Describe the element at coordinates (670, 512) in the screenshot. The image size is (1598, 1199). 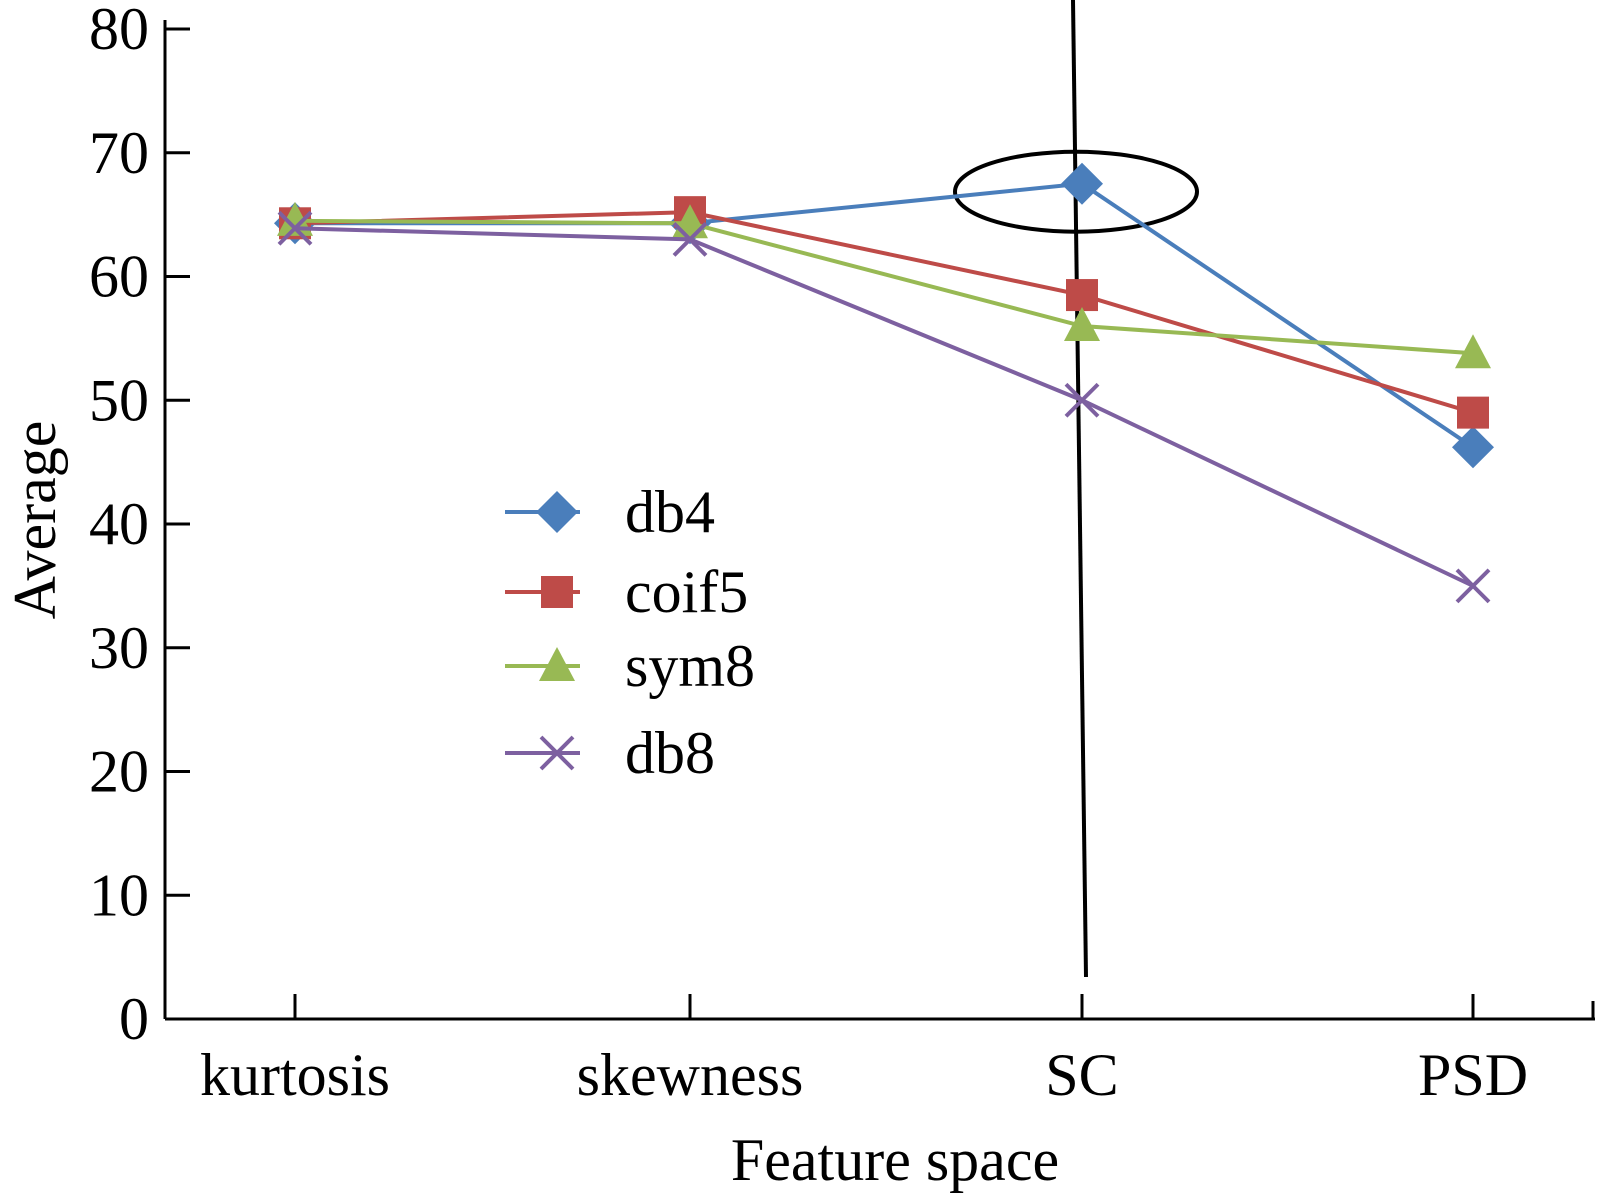
I see `legend-label: db4` at that location.